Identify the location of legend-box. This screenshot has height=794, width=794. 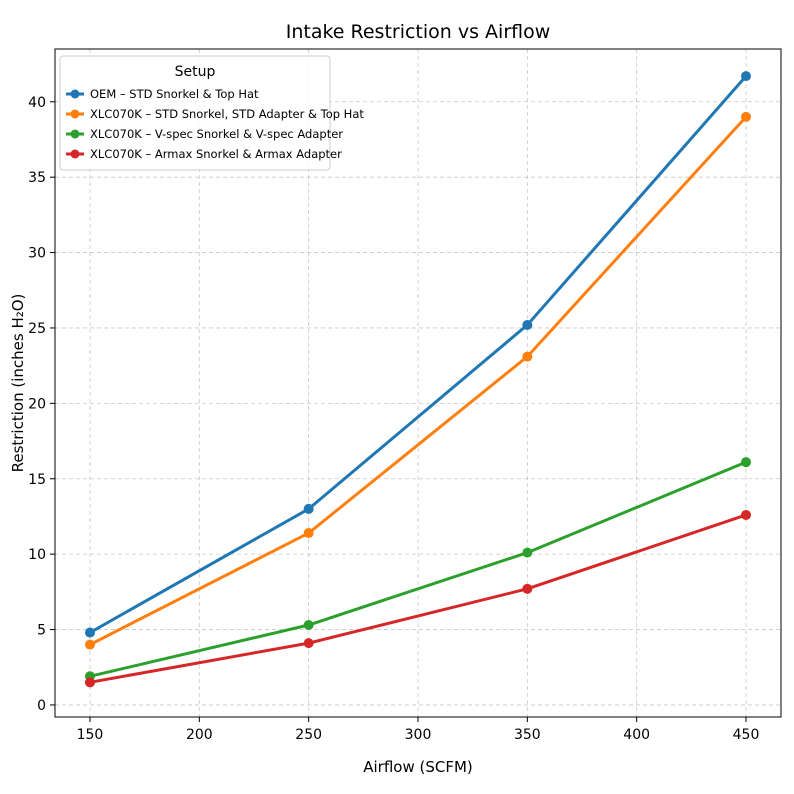
(195, 113).